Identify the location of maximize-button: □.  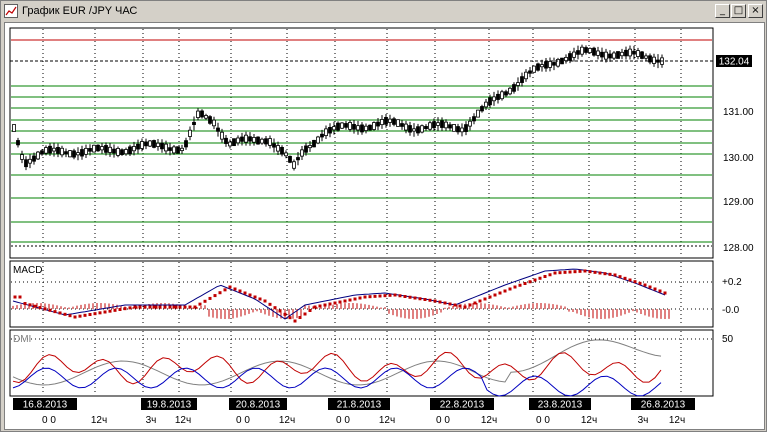
(738, 11).